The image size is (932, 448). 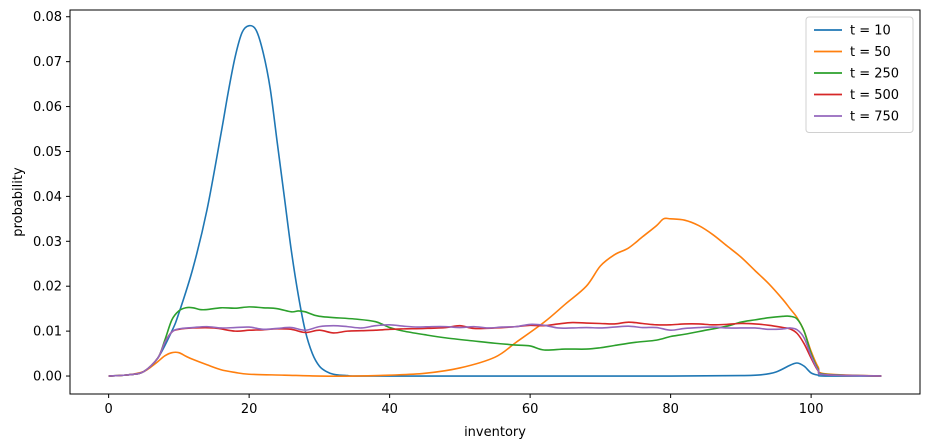 I want to click on legend-label: t = 250, so click(x=874, y=74).